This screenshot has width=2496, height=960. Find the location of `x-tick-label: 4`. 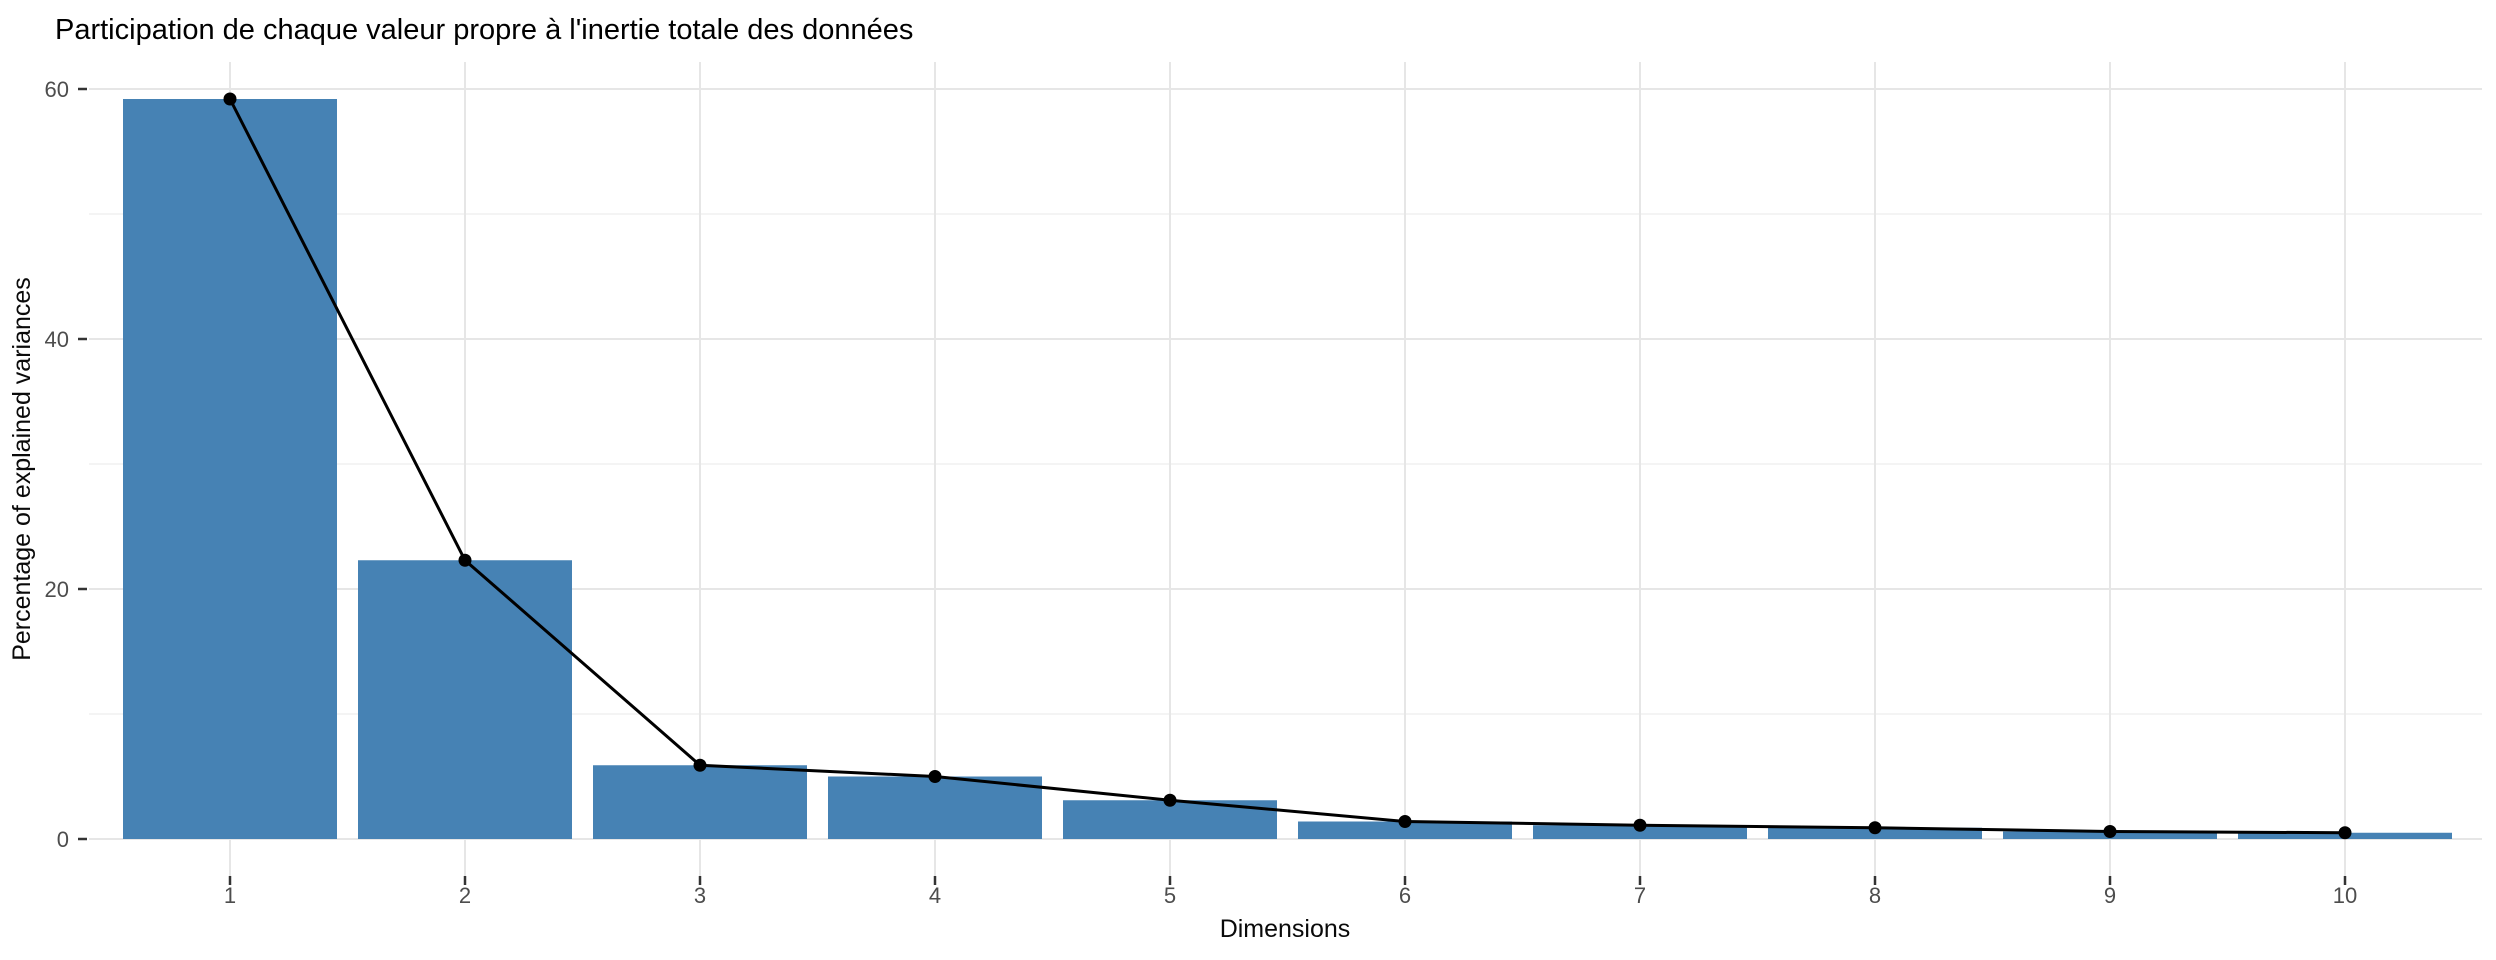

x-tick-label: 4 is located at coordinates (935, 895).